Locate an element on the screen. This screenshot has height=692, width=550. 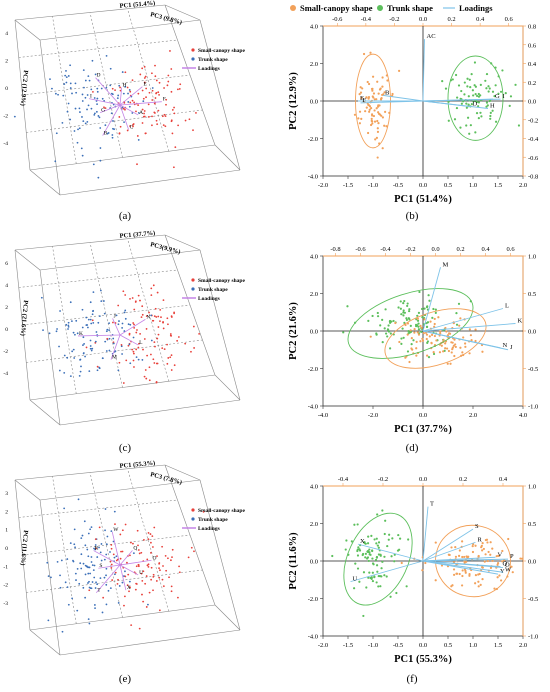
z-tick-label: 2 is located at coordinates (6, 308).